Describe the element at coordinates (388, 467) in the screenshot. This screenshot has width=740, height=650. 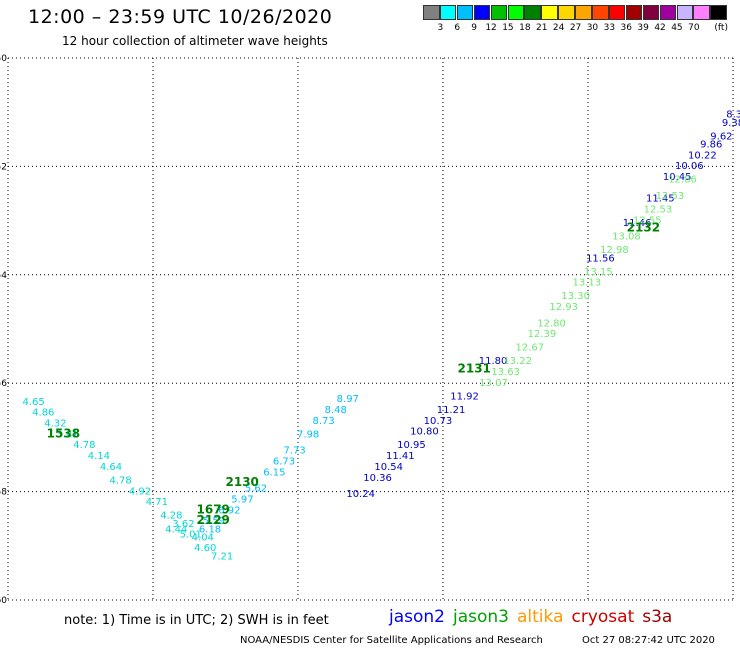
I see `data-point-label: 10.54` at that location.